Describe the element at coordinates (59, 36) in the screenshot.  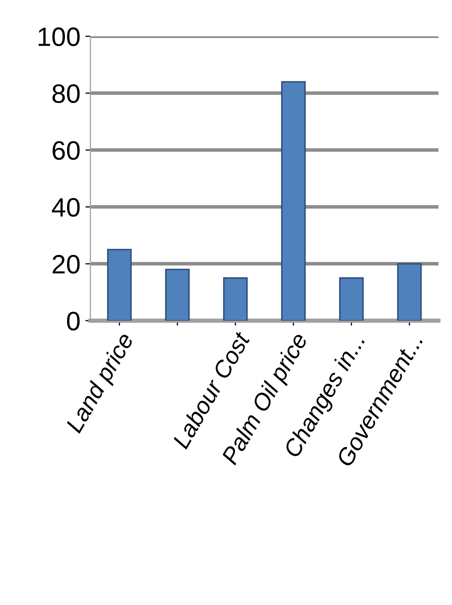
I see `y-tick-label: 100` at that location.